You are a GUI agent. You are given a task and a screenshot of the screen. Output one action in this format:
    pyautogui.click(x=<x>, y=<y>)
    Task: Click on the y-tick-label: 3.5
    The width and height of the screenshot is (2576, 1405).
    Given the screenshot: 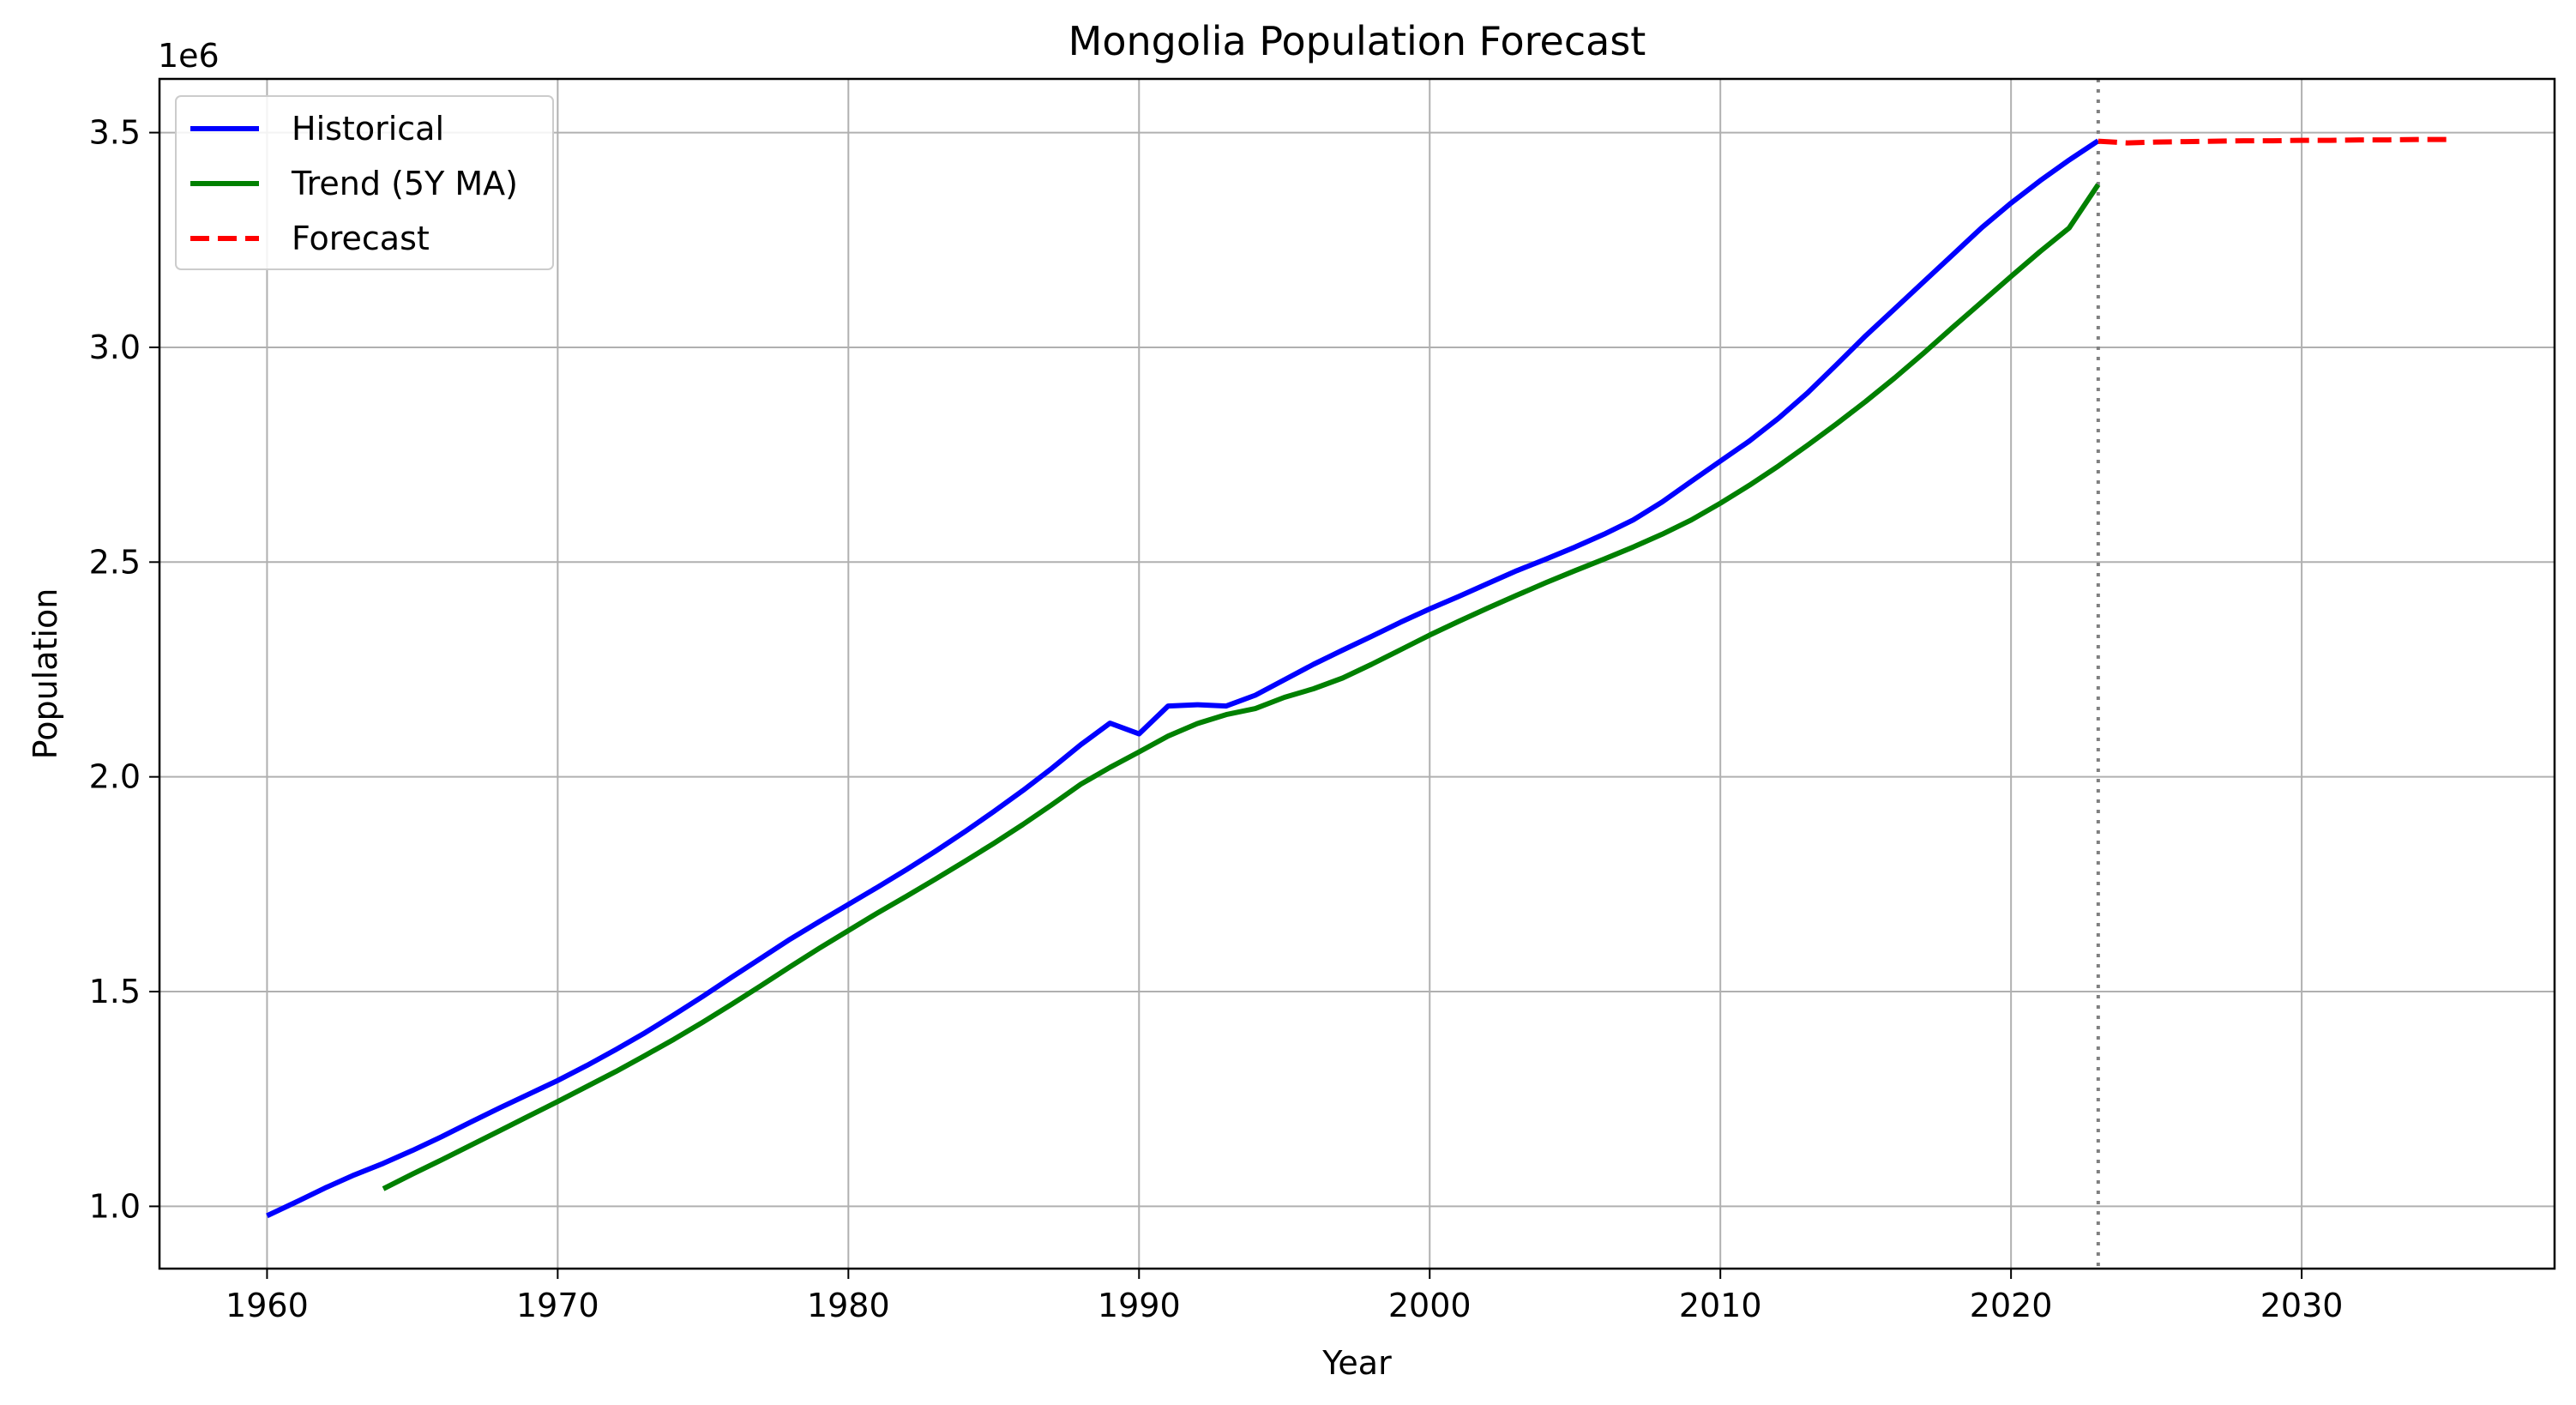 What is the action you would take?
    pyautogui.click(x=115, y=133)
    